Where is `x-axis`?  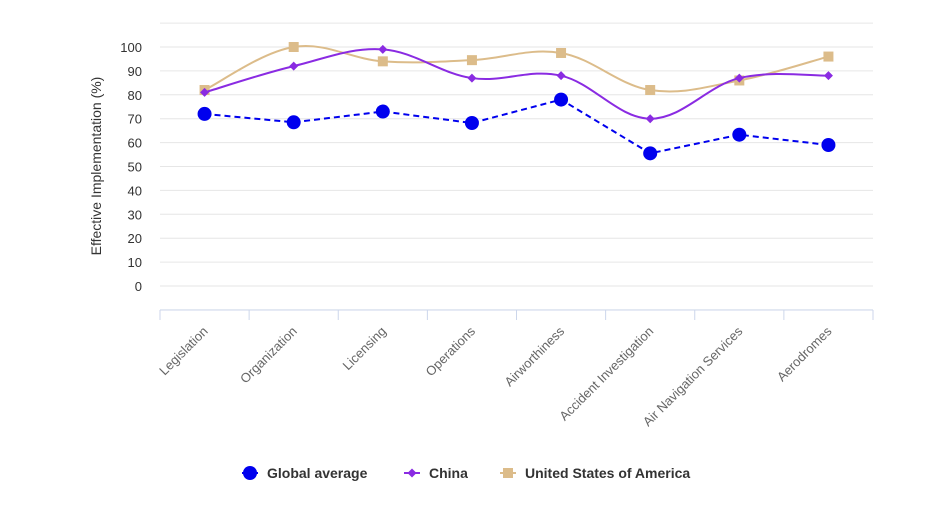
x-axis is located at coordinates (516, 314).